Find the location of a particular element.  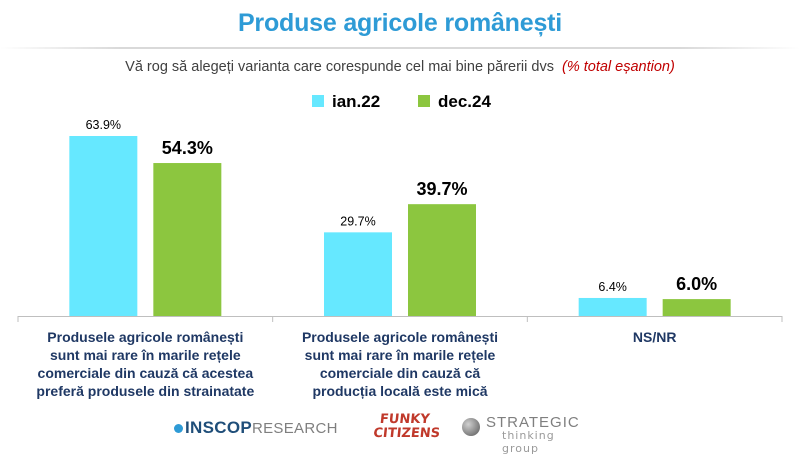

inscop-logo: INSCOPRESEARCH is located at coordinates (256, 428).